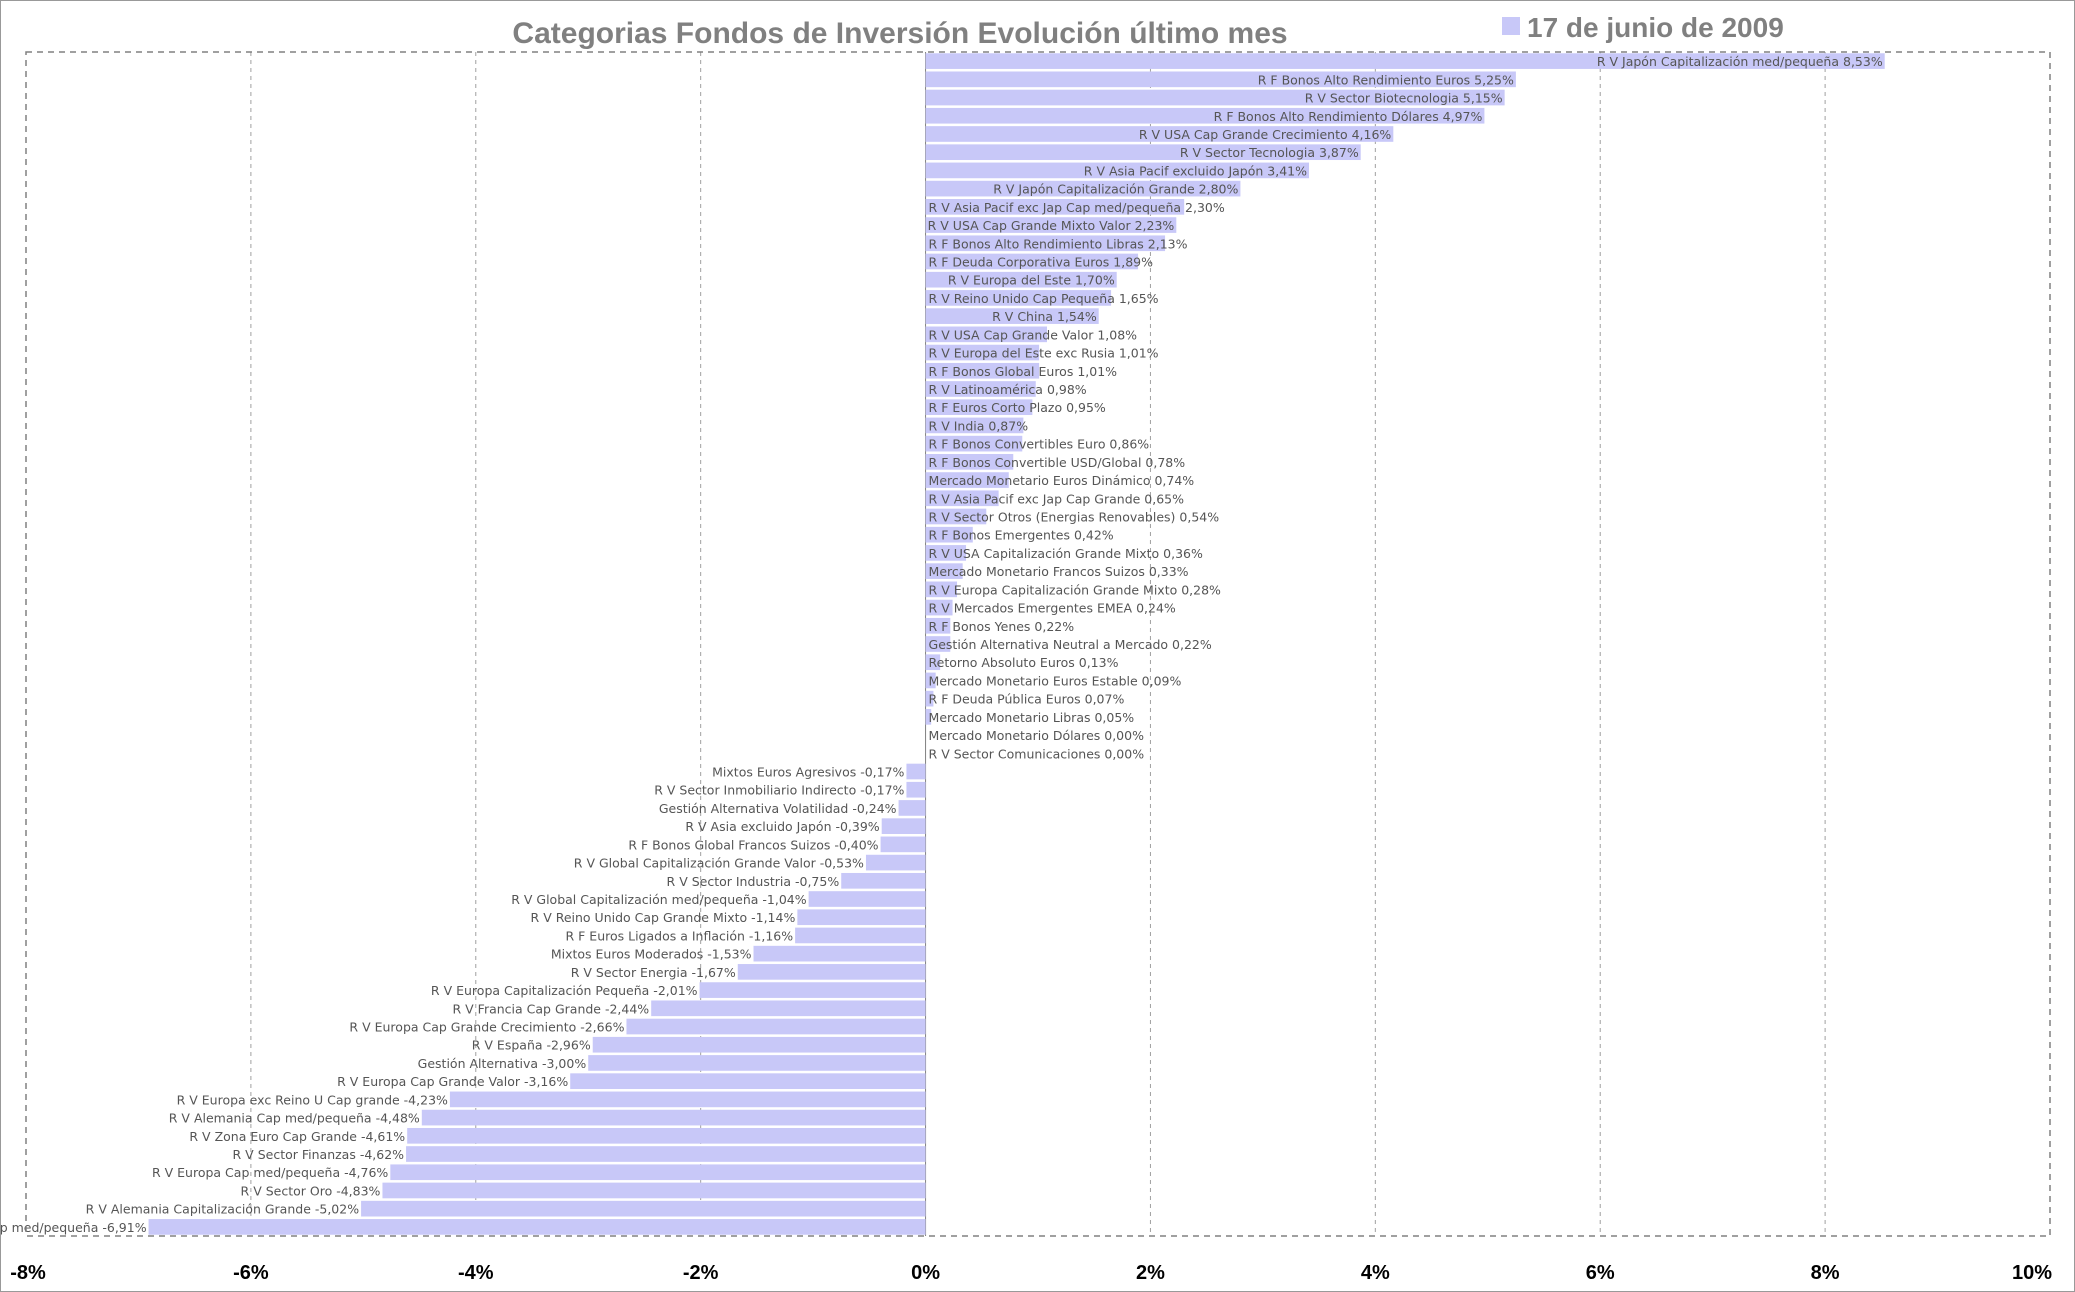 The height and width of the screenshot is (1292, 2075). Describe the element at coordinates (778, 808) in the screenshot. I see `data-label: Gestión Alternativa Volatilidad -0,24%` at that location.